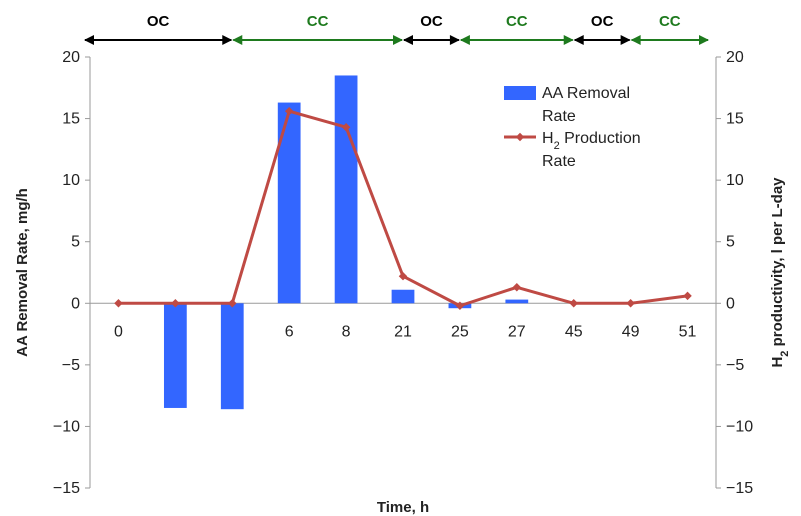 The width and height of the screenshot is (801, 516). I want to click on x-axis-title: Time, h, so click(403, 507).